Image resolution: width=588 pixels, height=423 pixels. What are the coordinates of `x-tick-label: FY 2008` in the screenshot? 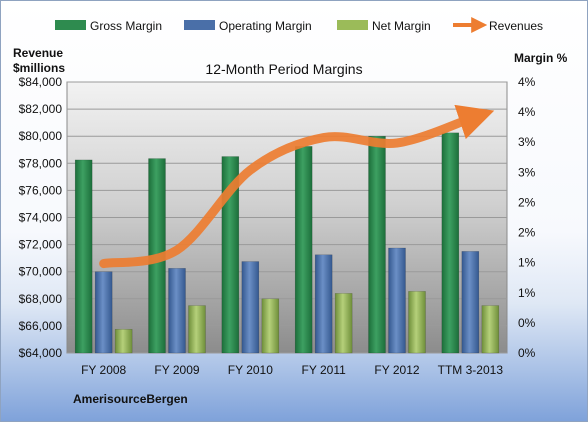 It's located at (103, 370).